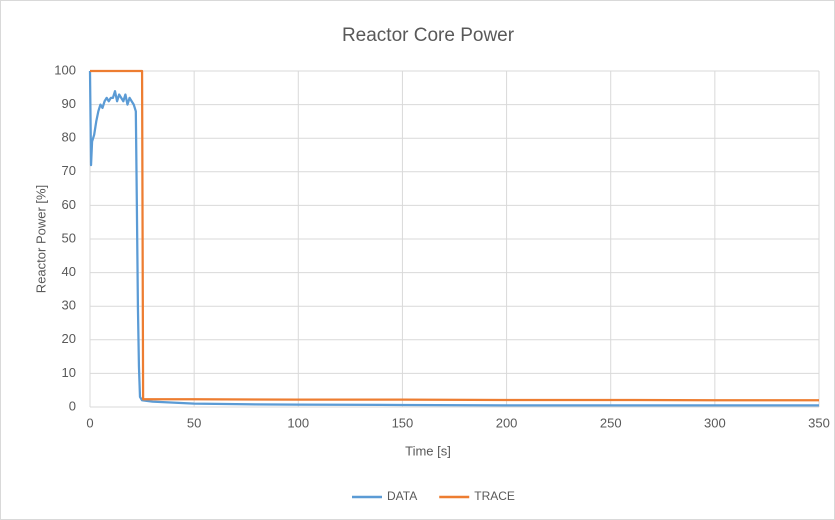 Image resolution: width=835 pixels, height=520 pixels. What do you see at coordinates (194, 422) in the screenshot?
I see `x-tick-label: 50` at bounding box center [194, 422].